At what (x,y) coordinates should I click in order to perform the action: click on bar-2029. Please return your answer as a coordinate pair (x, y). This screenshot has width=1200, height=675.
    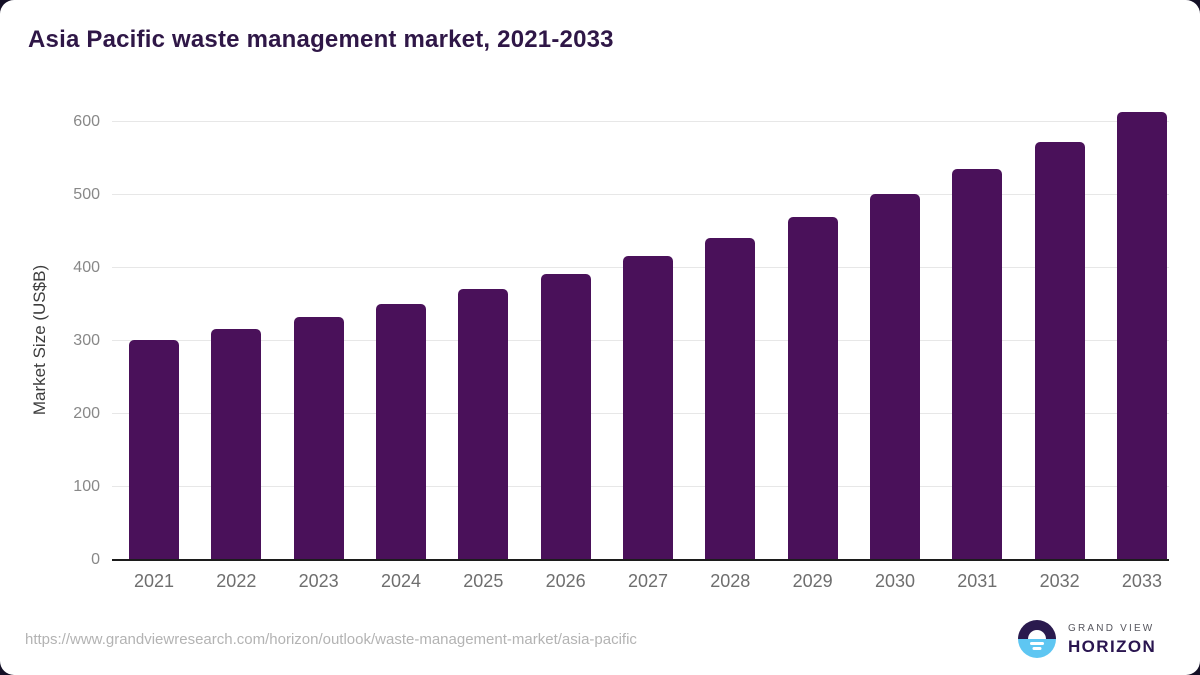
    Looking at the image, I should click on (812, 388).